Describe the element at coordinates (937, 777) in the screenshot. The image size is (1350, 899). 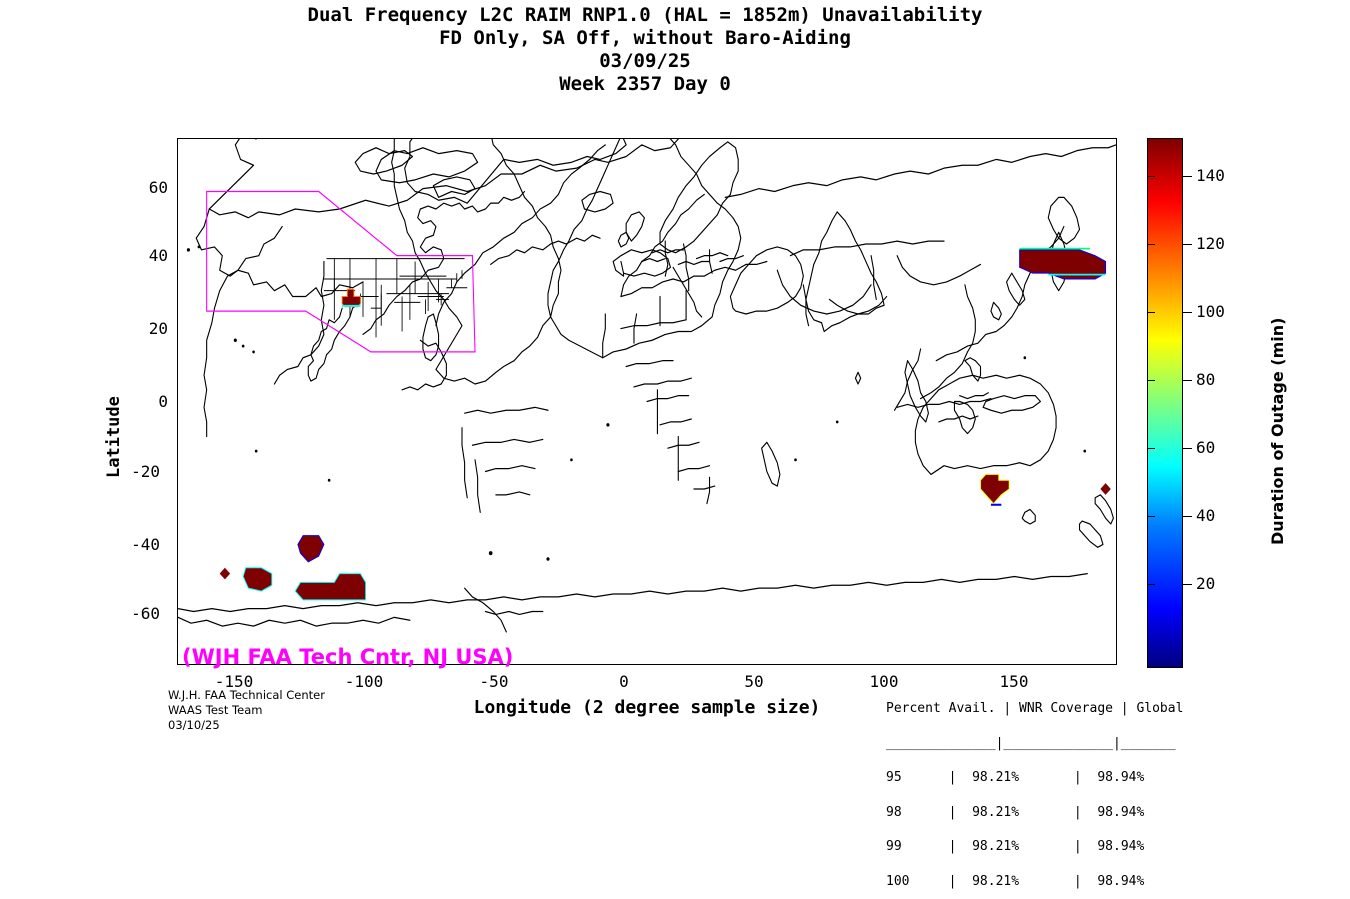
I see `stats-pad-0: |` at that location.